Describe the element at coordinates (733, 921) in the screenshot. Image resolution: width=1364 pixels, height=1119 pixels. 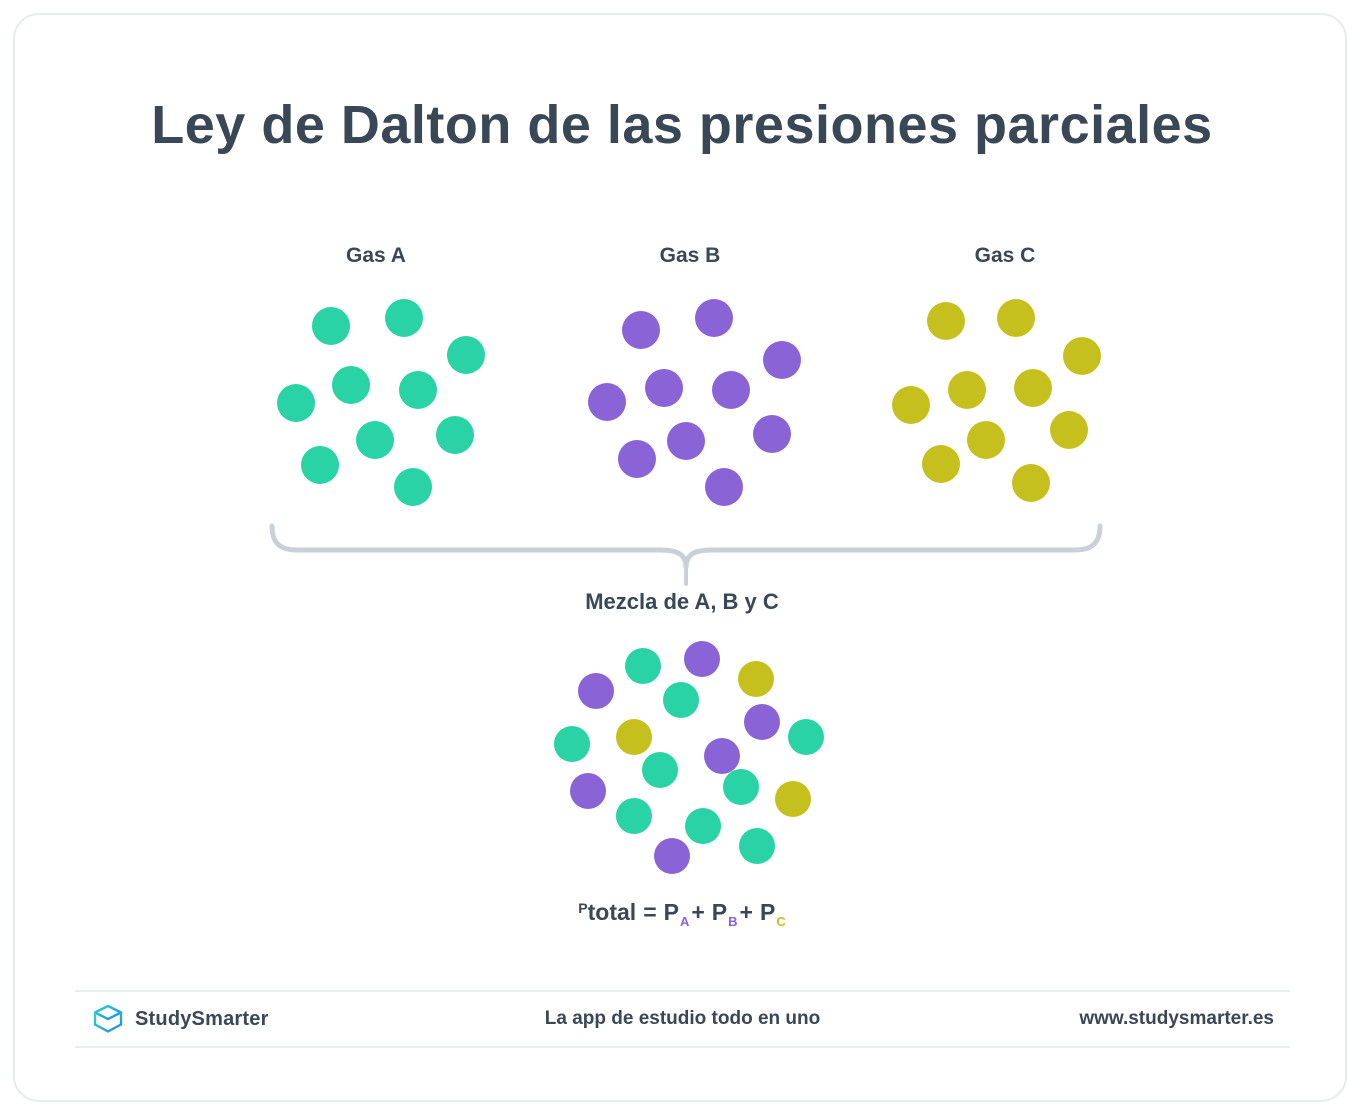
I see `formula-term-B-sub: B` at that location.